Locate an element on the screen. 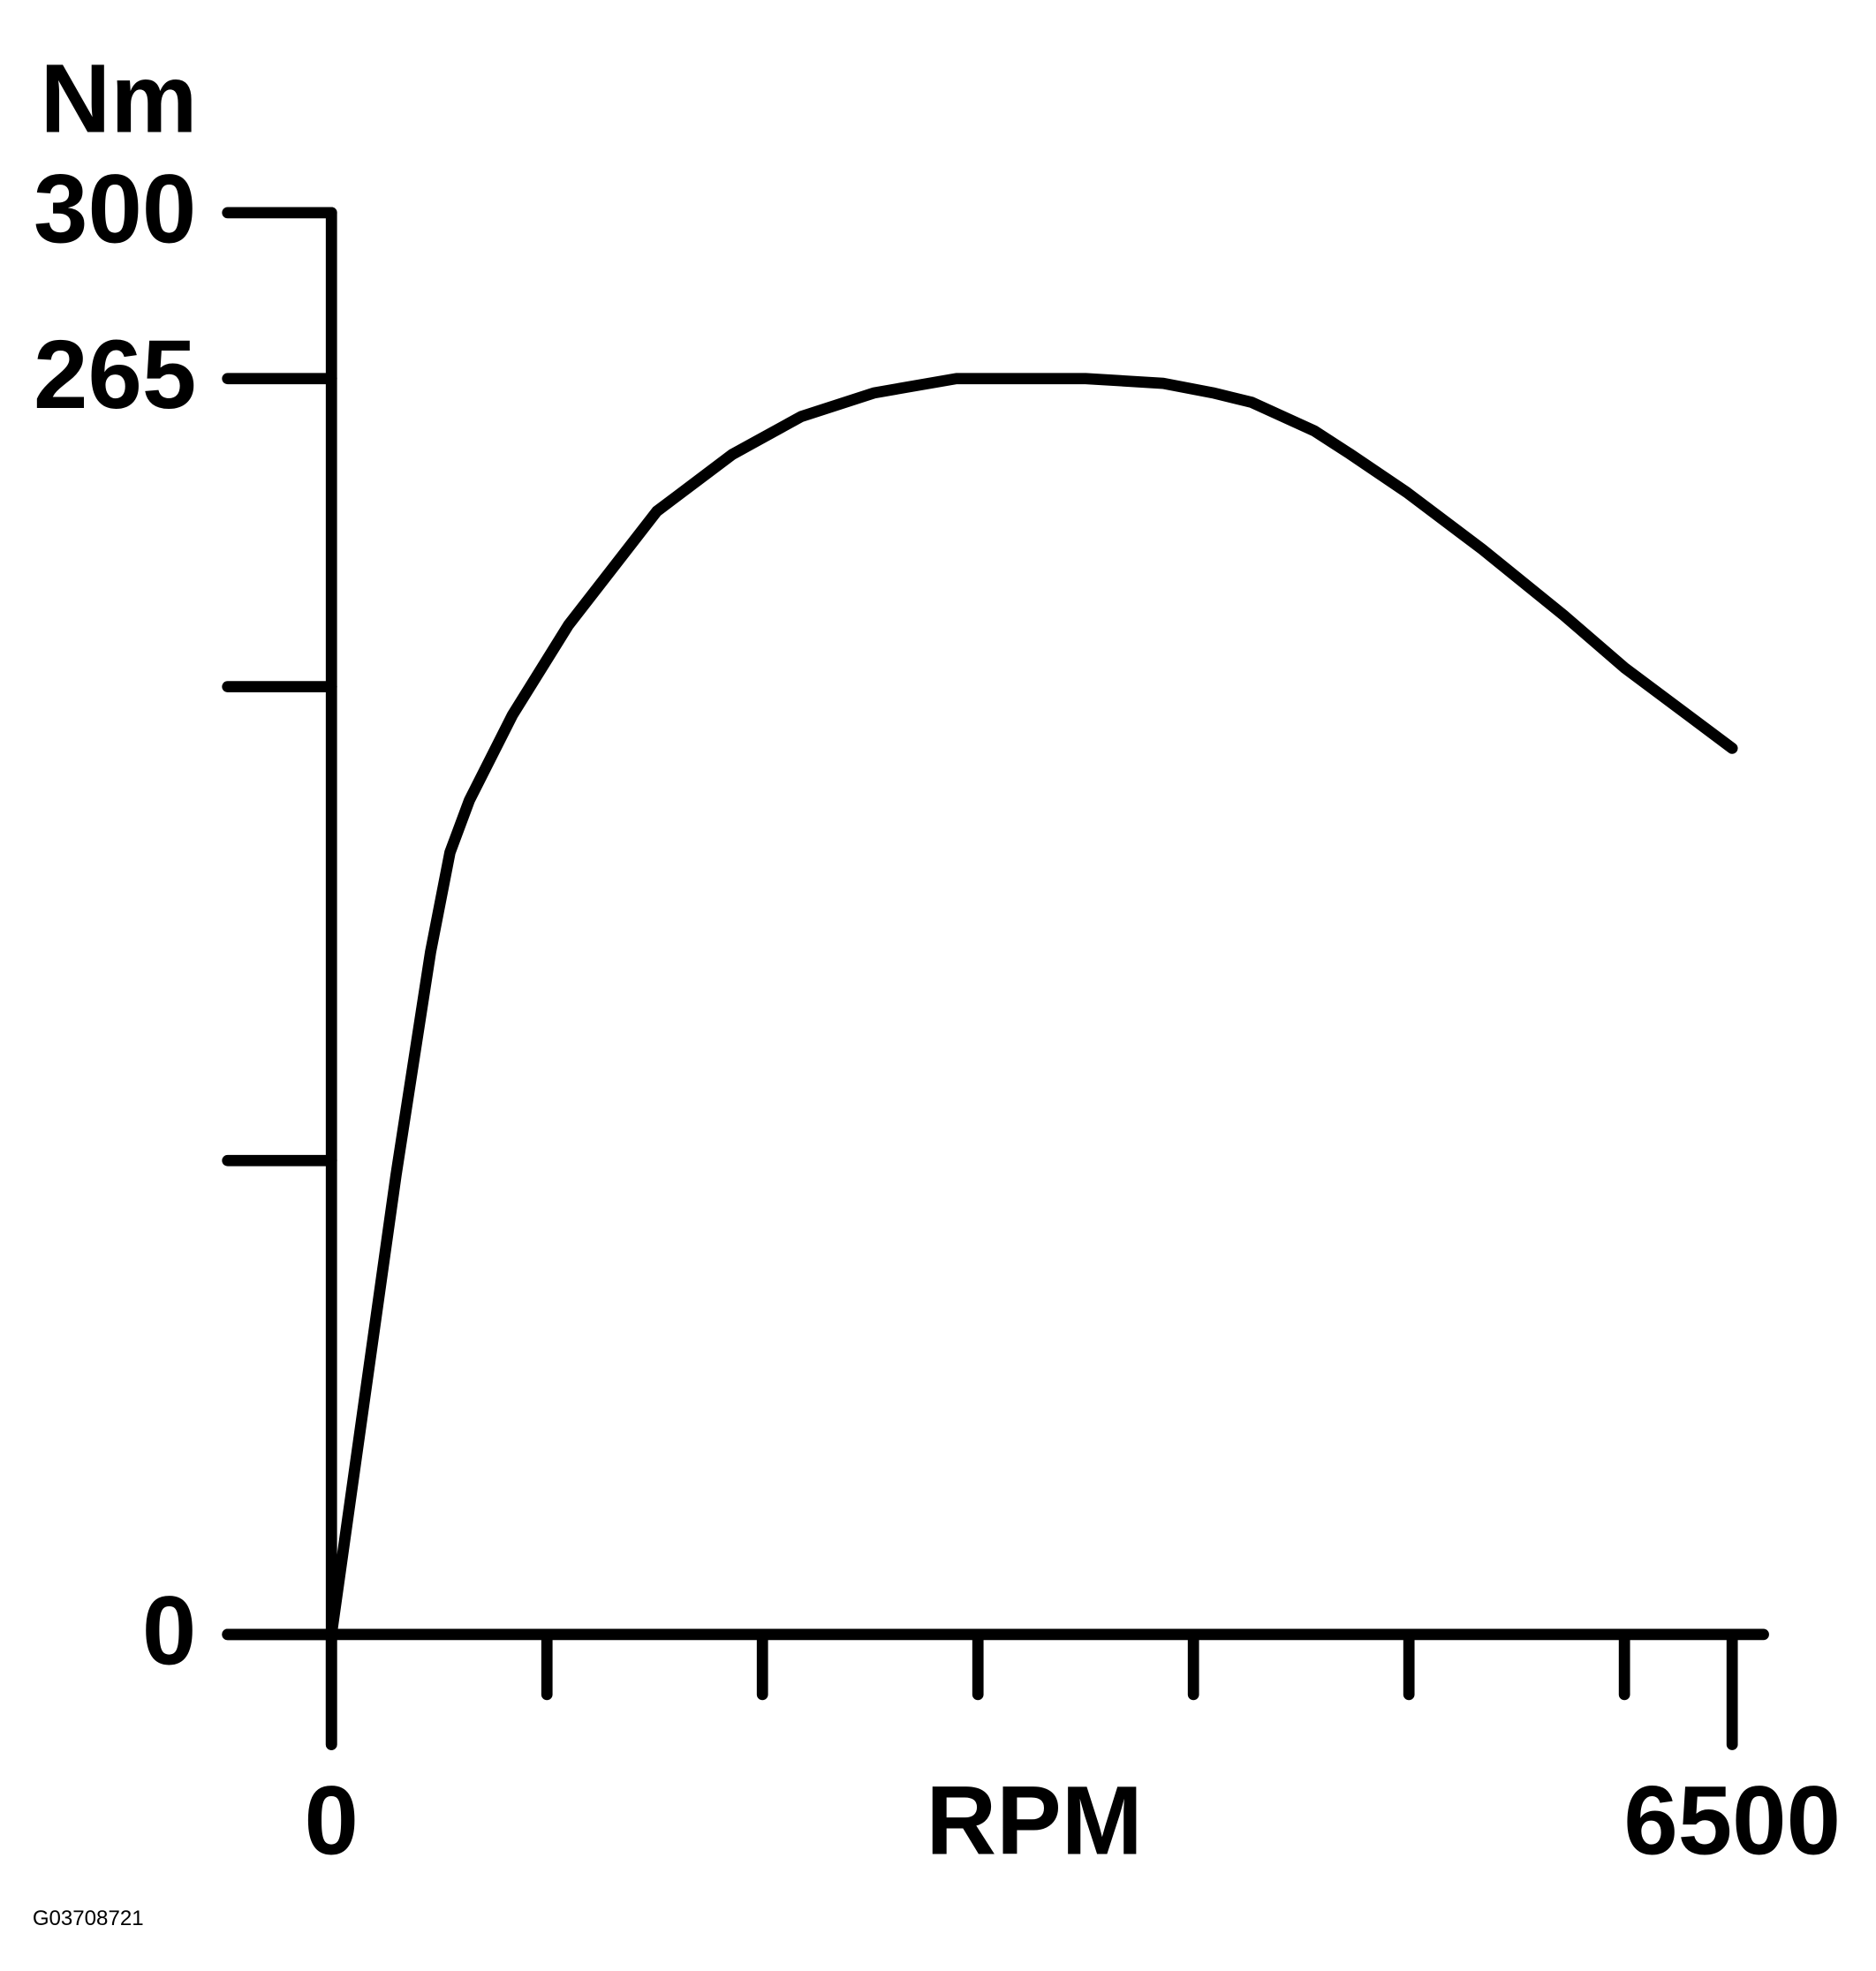  y-axis-label: Nm is located at coordinates (119, 99).